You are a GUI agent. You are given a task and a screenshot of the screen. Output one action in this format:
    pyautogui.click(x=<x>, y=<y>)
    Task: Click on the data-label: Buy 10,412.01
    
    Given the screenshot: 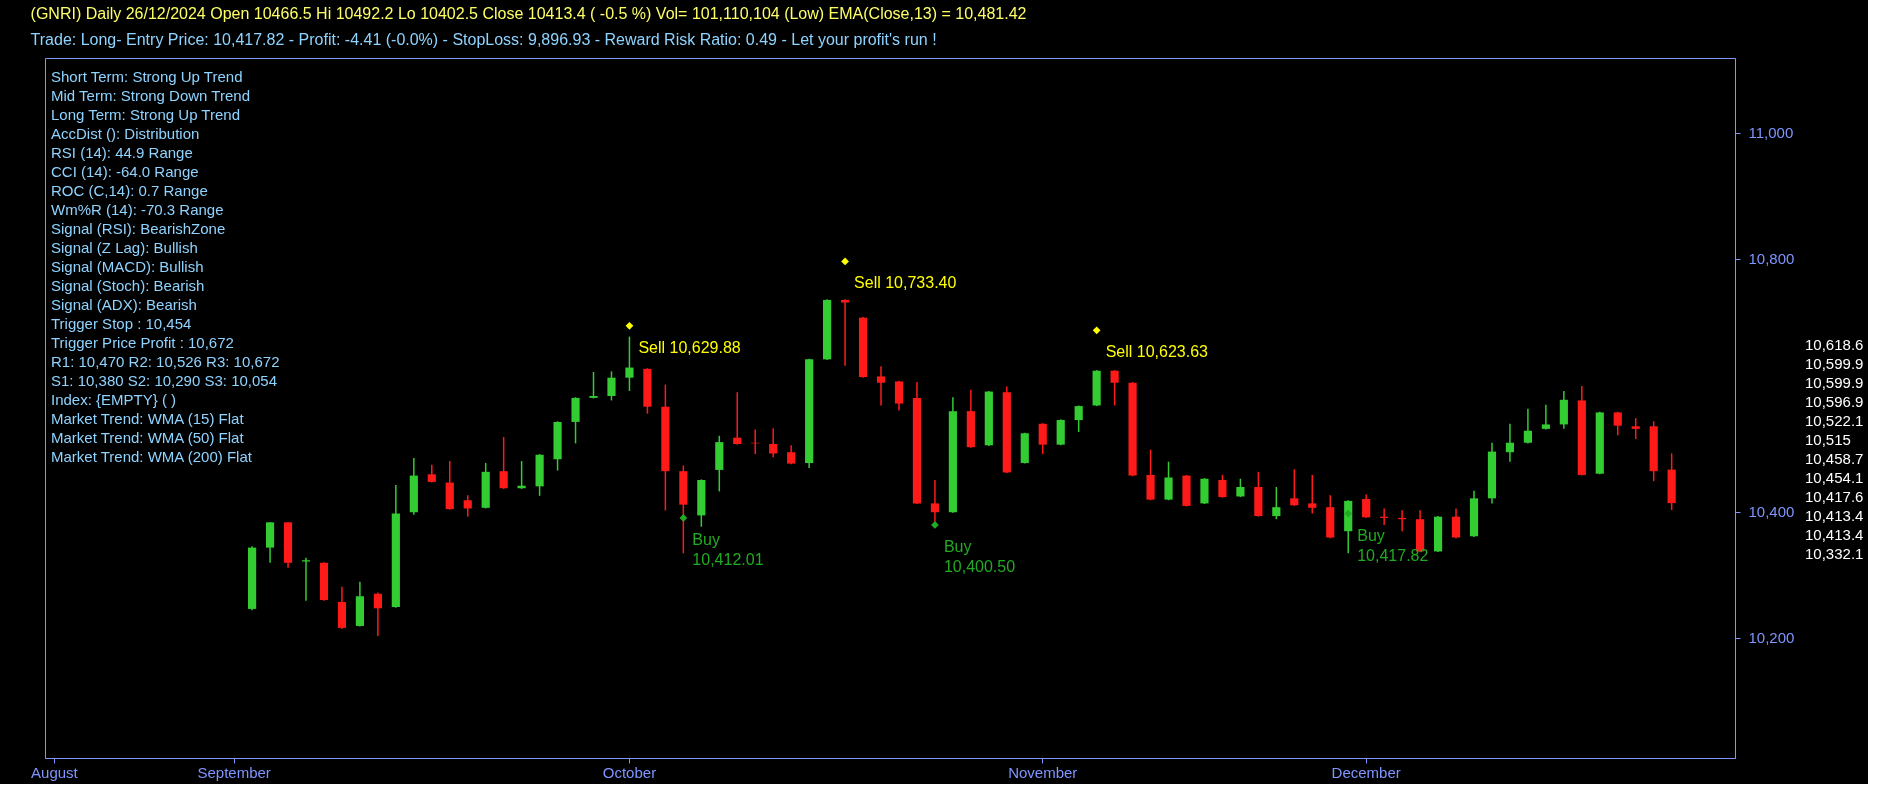 What is the action you would take?
    pyautogui.click(x=728, y=549)
    